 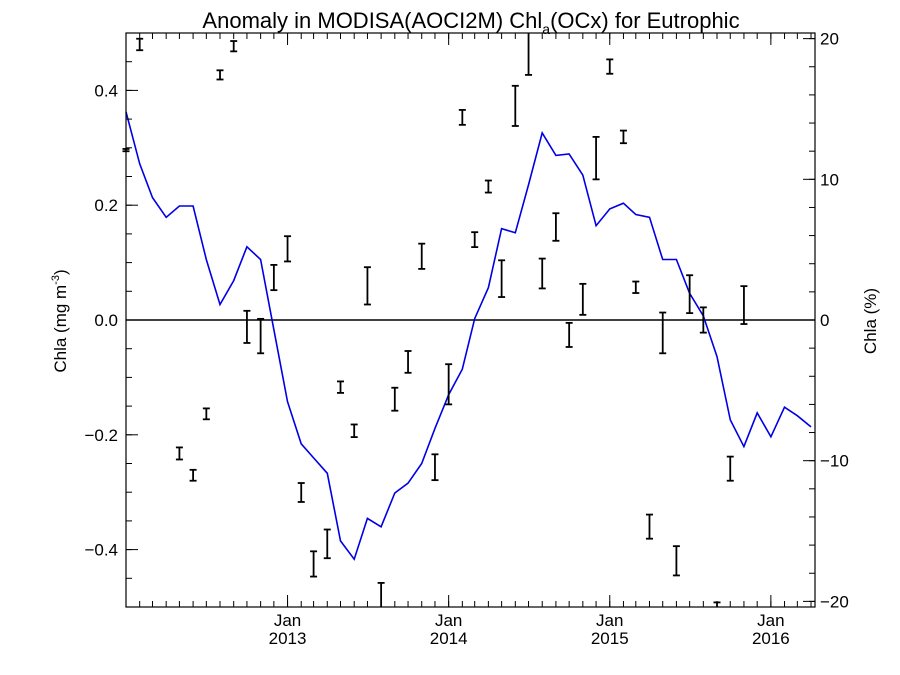 What do you see at coordinates (834, 461) in the screenshot?
I see `right-tick-label: −10` at bounding box center [834, 461].